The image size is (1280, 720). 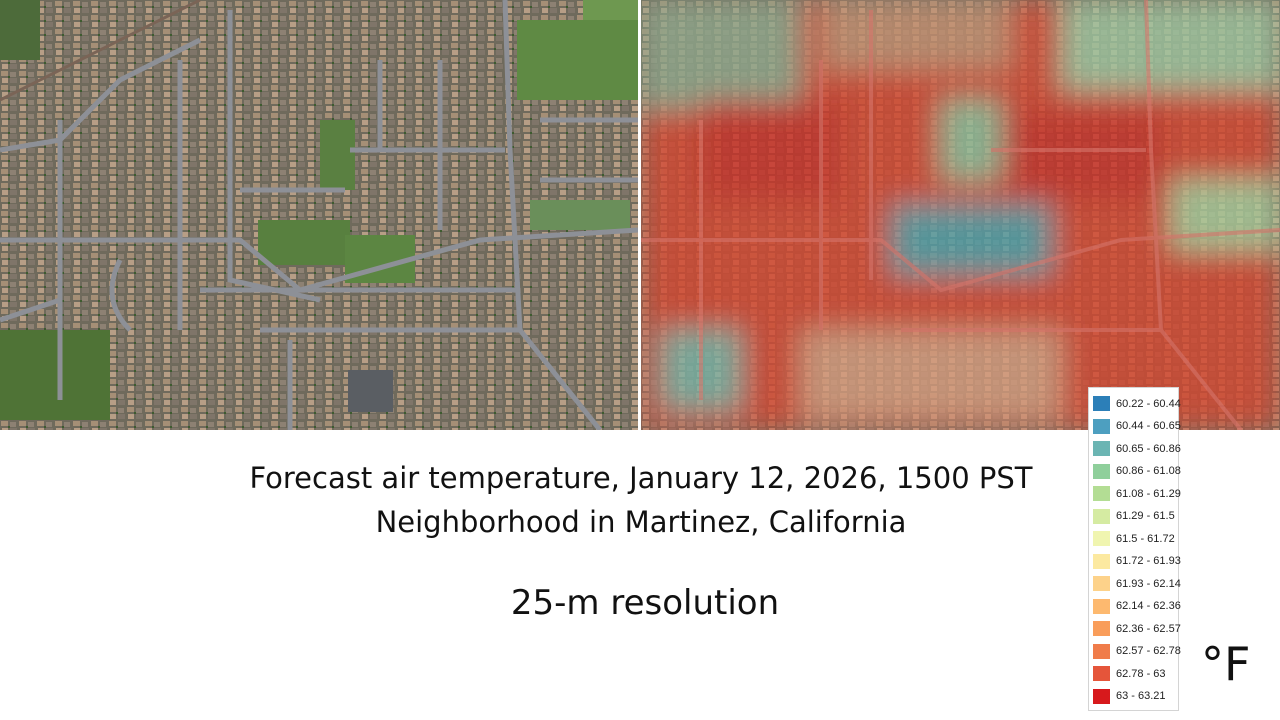 I want to click on legend-item: 60.86 - 61.08, so click(x=1137, y=471).